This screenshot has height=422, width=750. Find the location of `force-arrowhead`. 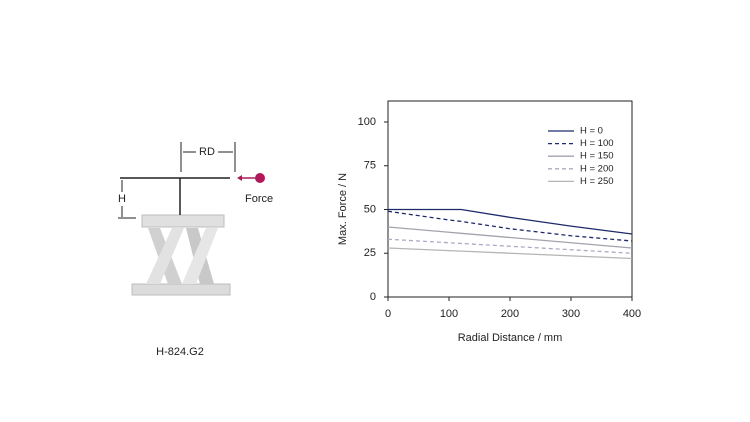

force-arrowhead is located at coordinates (239, 178).